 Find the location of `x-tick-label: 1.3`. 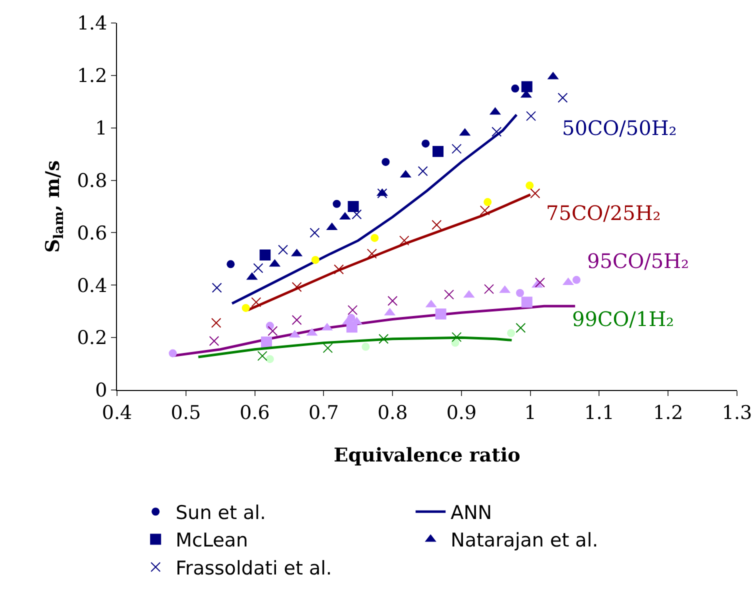

x-tick-label: 1.3 is located at coordinates (737, 413).